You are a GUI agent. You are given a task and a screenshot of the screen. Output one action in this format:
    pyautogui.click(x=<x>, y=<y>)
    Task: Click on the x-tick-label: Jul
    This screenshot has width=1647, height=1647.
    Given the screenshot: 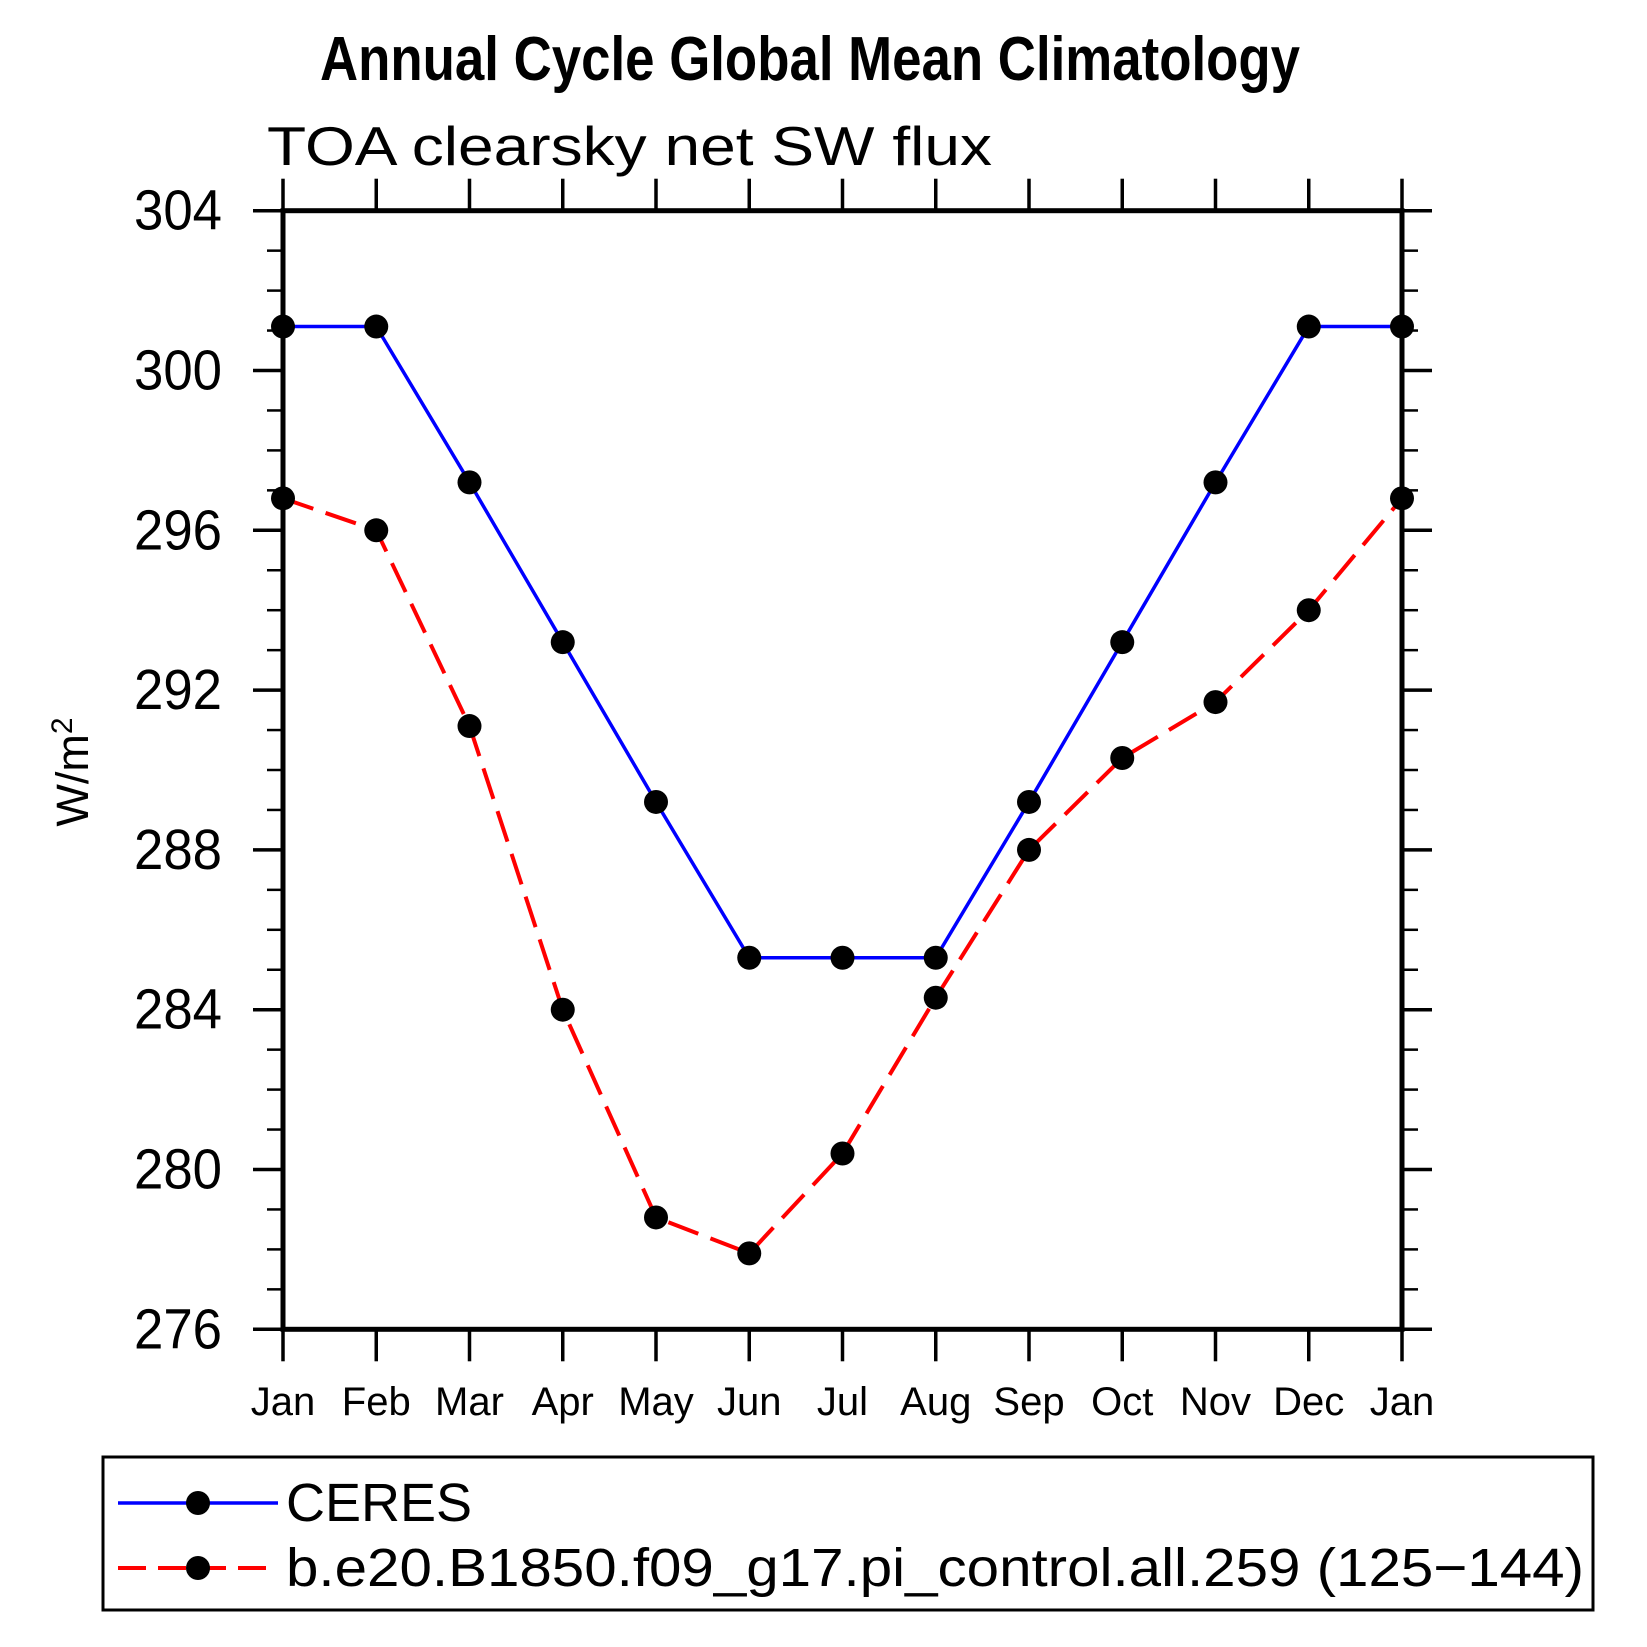 What is the action you would take?
    pyautogui.click(x=842, y=1402)
    